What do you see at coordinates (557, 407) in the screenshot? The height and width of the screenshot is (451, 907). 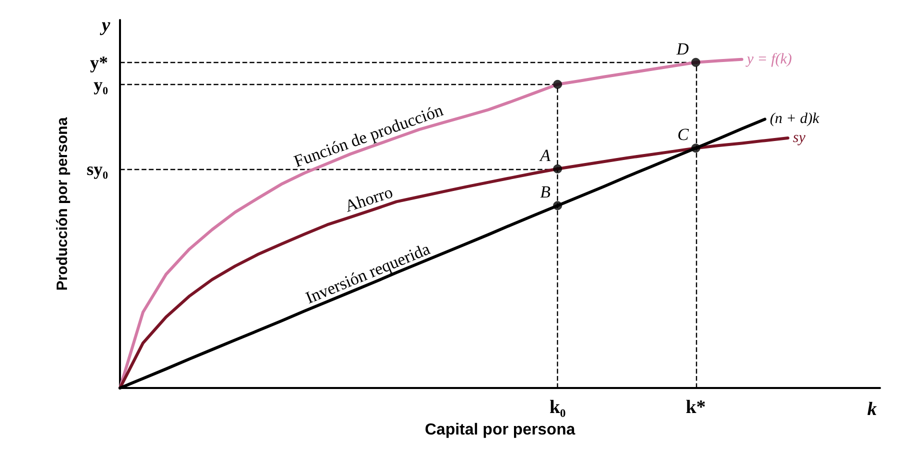 I see `x-tick-label: k₀` at bounding box center [557, 407].